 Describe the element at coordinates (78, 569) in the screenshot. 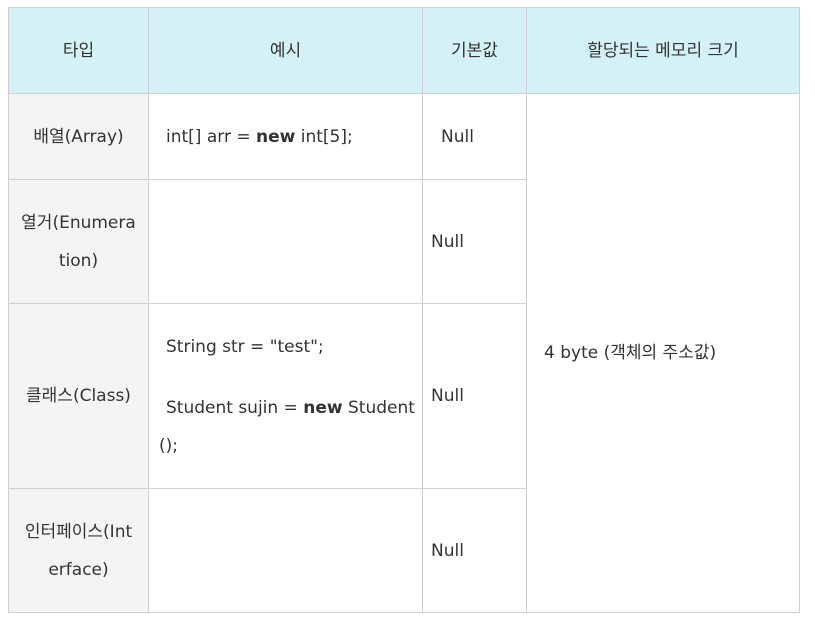

I see `type-label-line2: erface)` at that location.